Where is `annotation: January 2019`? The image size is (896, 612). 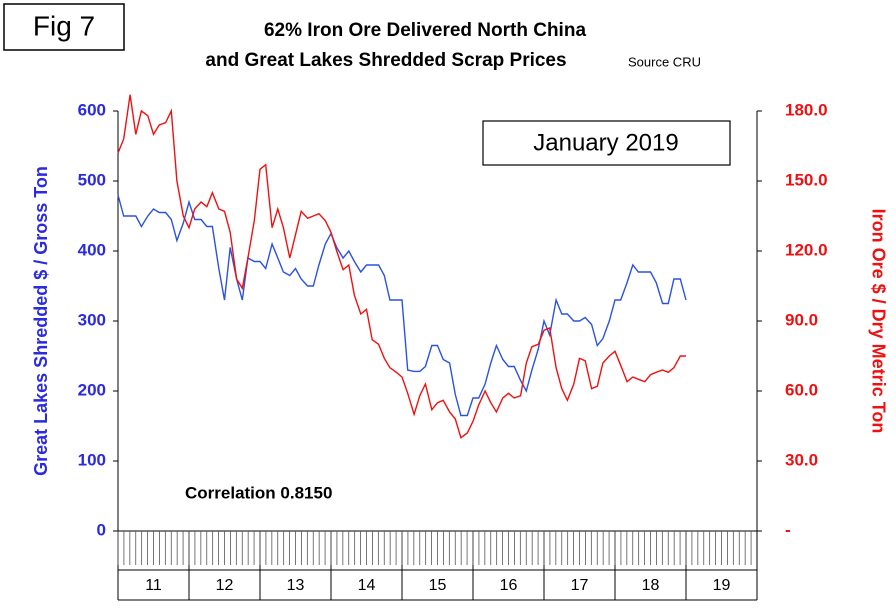
annotation: January 2019 is located at coordinates (605, 142).